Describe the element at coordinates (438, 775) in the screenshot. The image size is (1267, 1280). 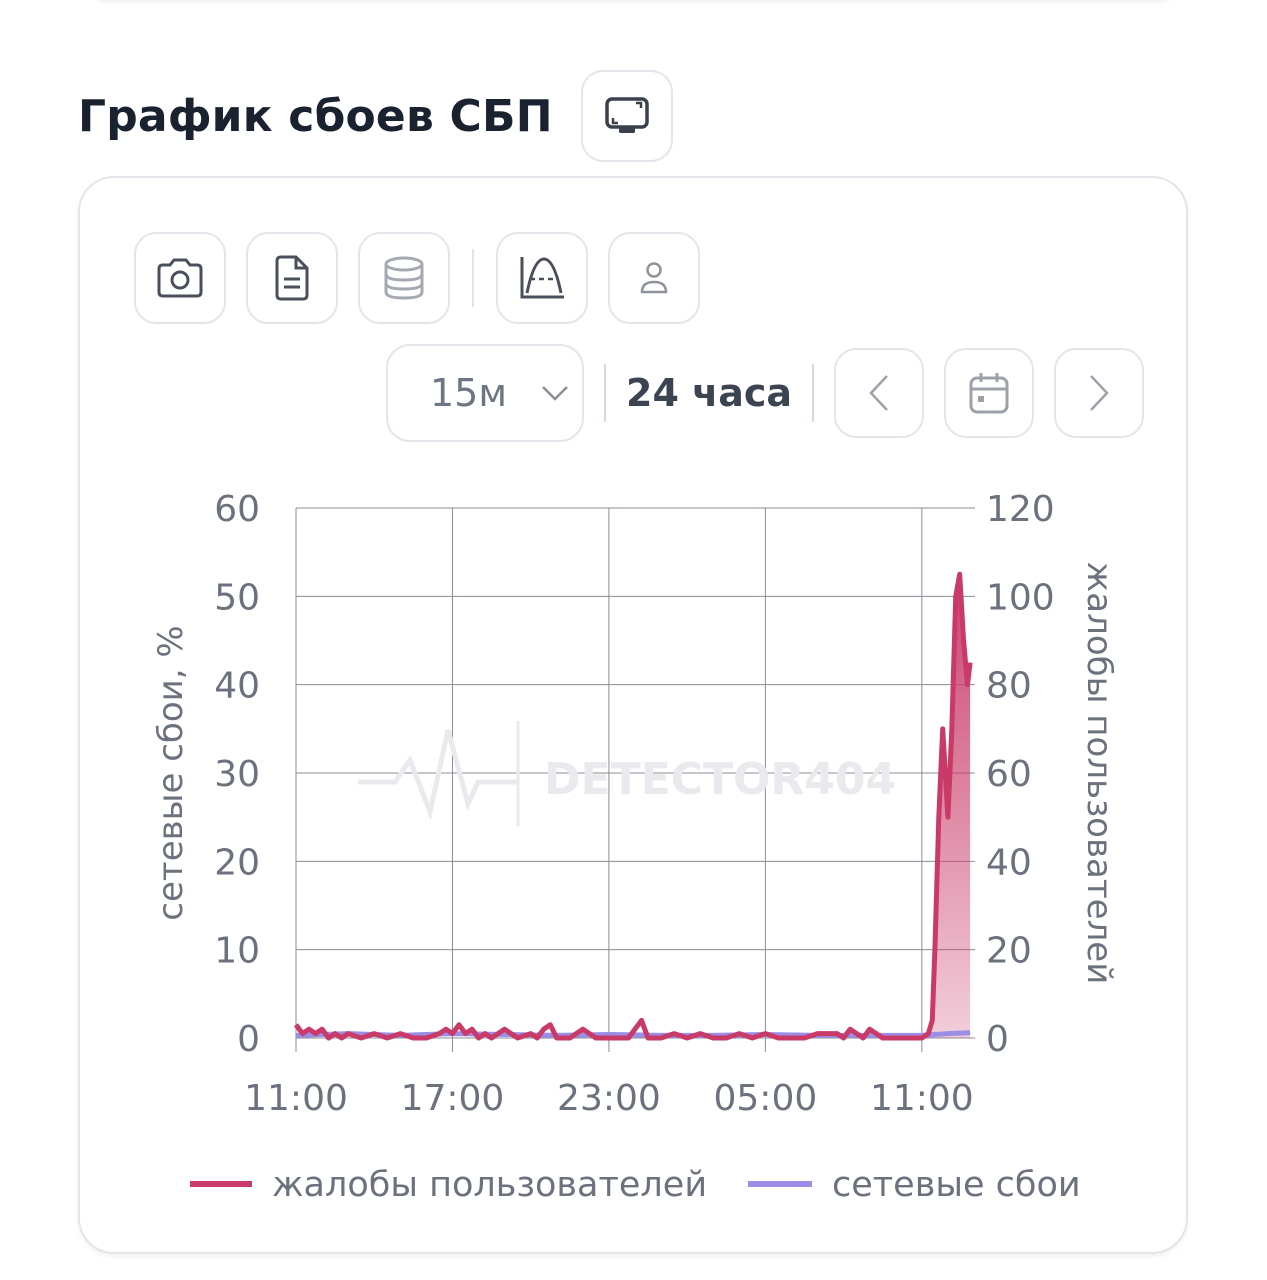
I see `watermark-logo-icon` at that location.